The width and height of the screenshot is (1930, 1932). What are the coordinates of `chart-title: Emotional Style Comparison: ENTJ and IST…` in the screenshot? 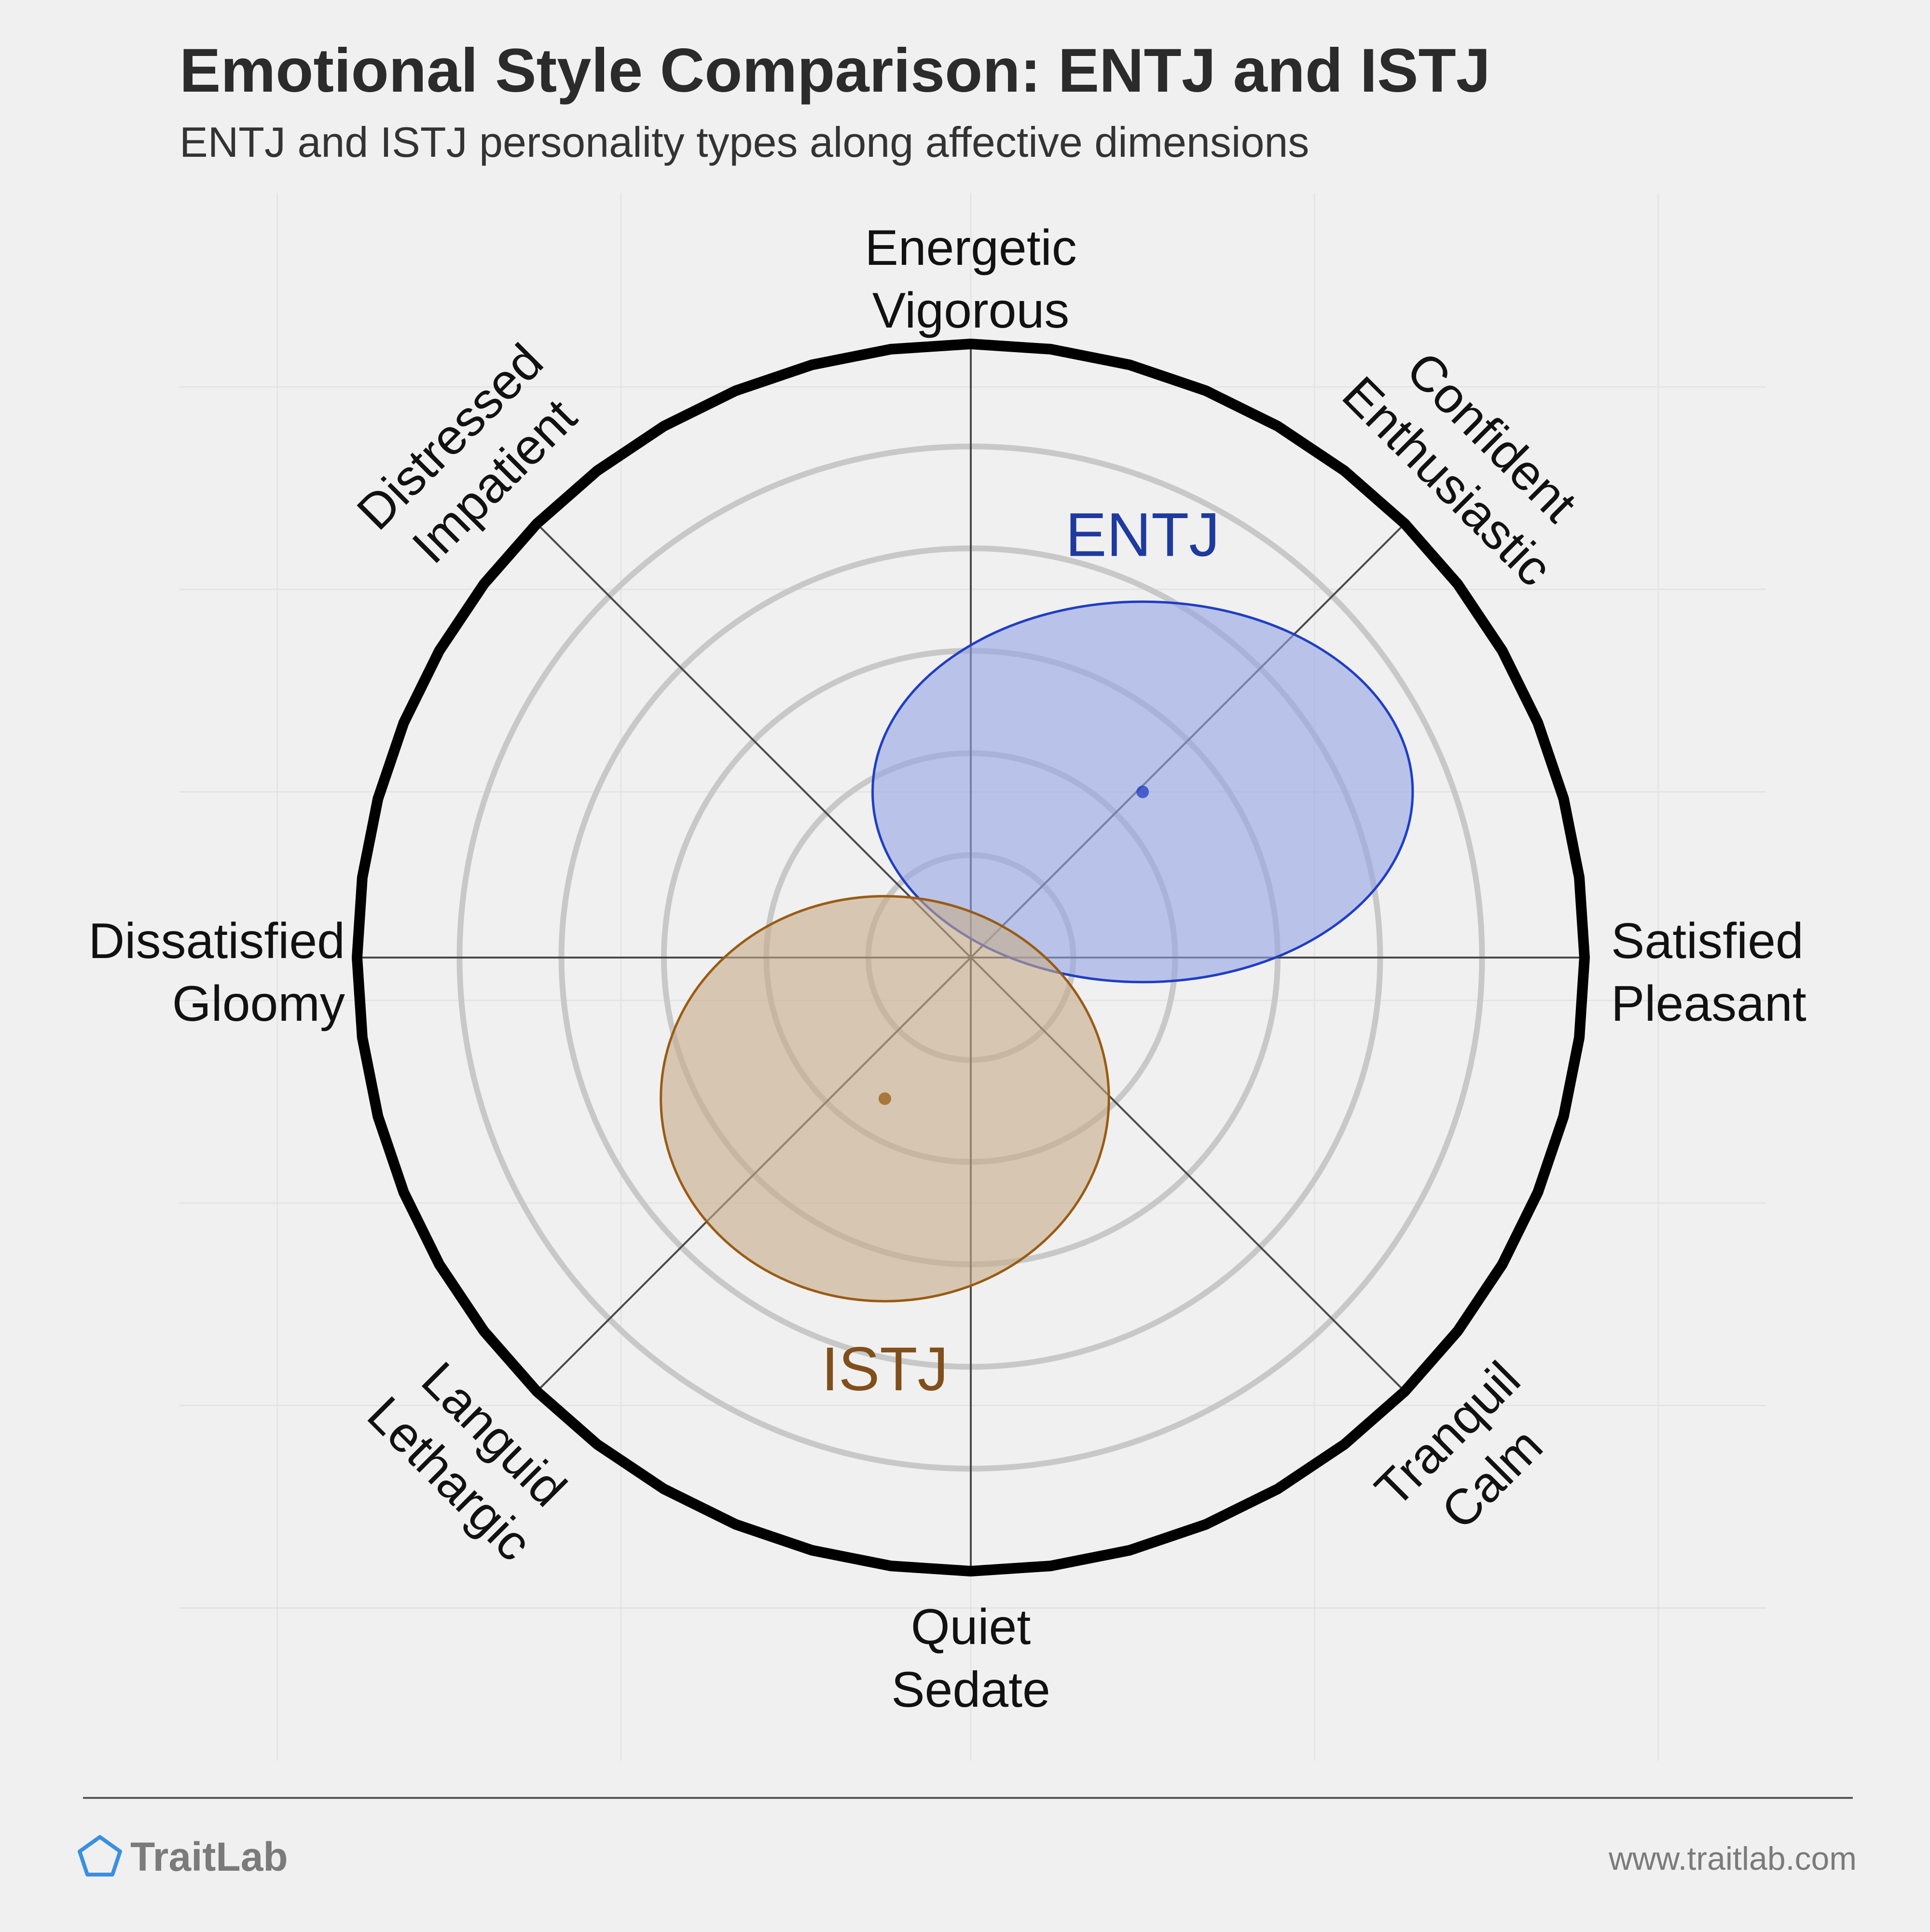 It's located at (834, 70).